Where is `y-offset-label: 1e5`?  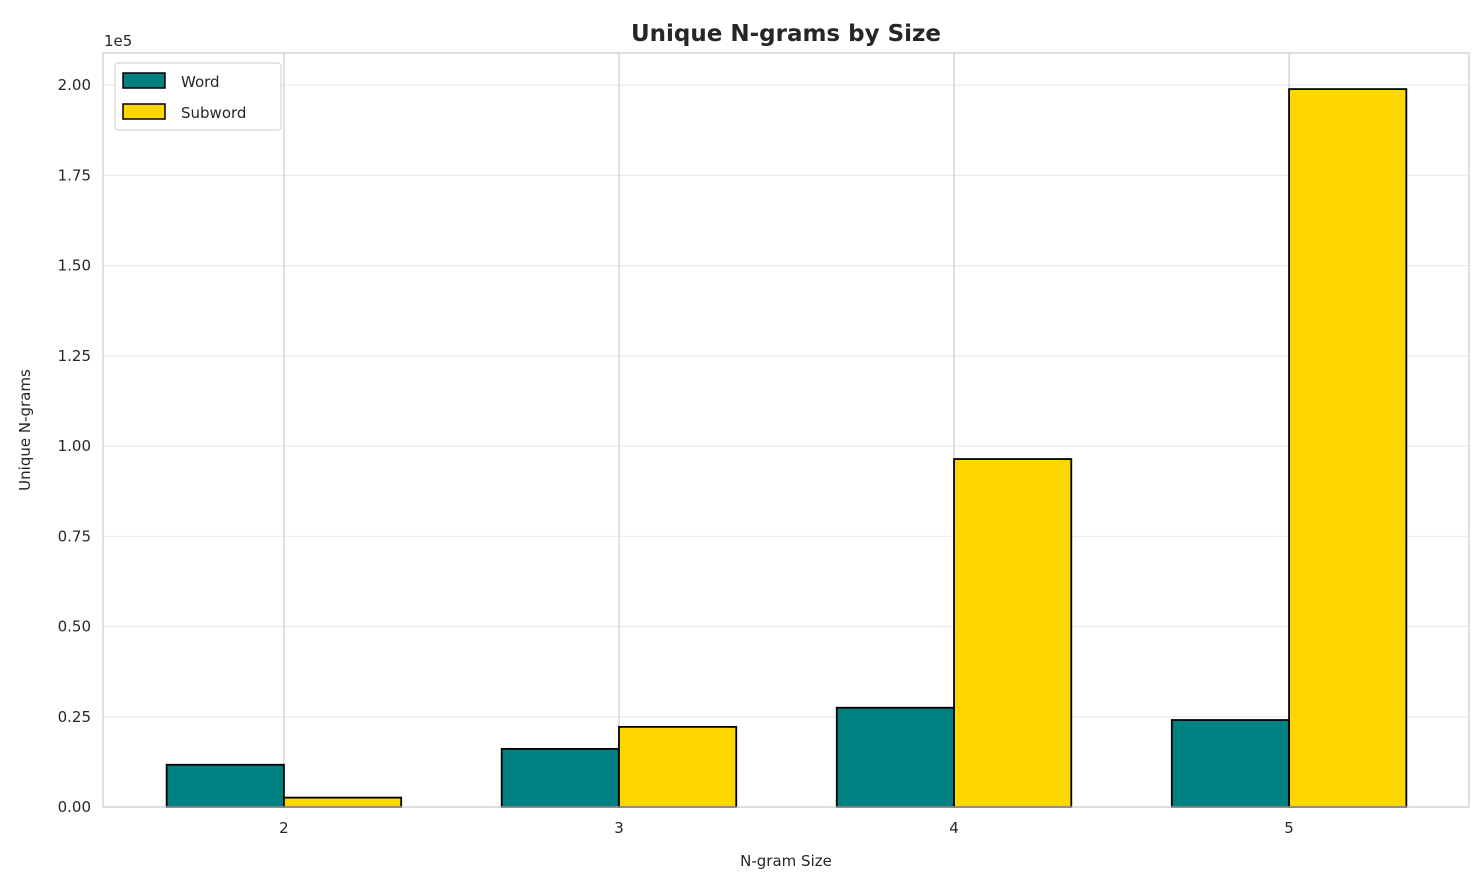
y-offset-label: 1e5 is located at coordinates (118, 41).